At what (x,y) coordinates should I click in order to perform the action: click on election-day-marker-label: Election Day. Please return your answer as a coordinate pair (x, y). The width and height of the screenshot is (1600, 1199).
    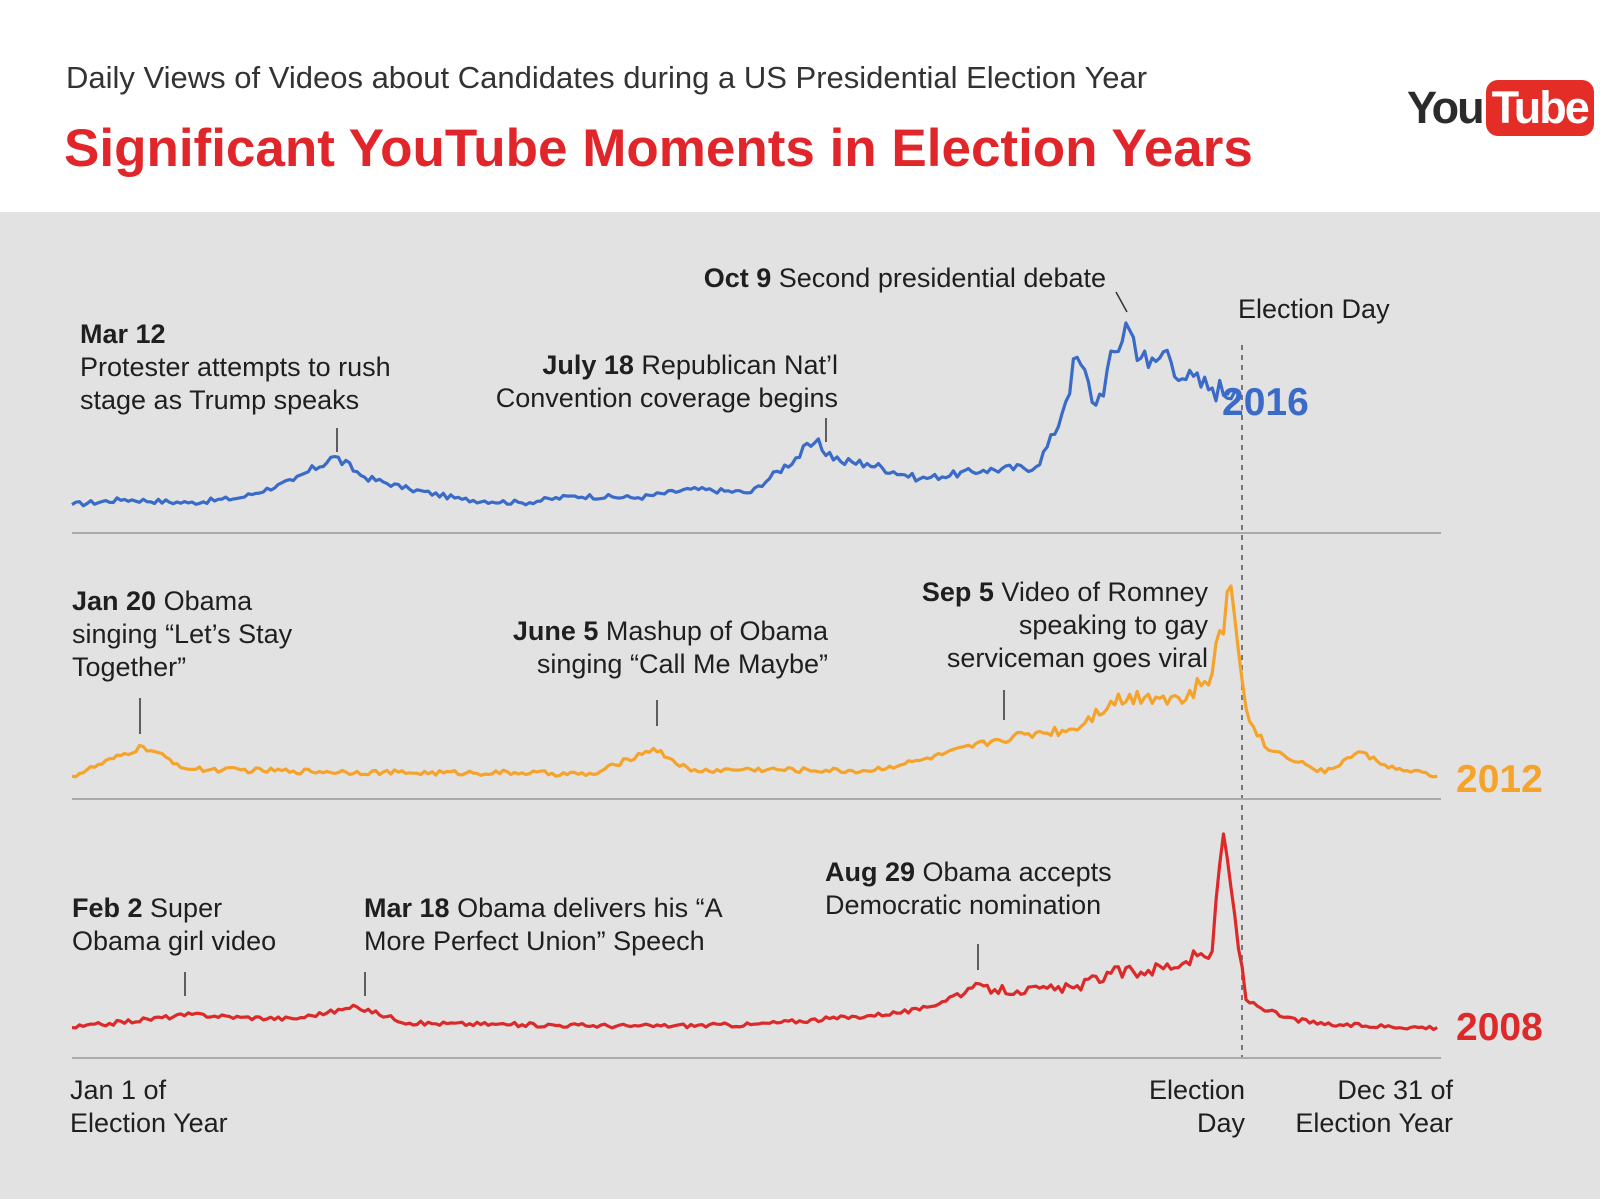
    Looking at the image, I should click on (1314, 309).